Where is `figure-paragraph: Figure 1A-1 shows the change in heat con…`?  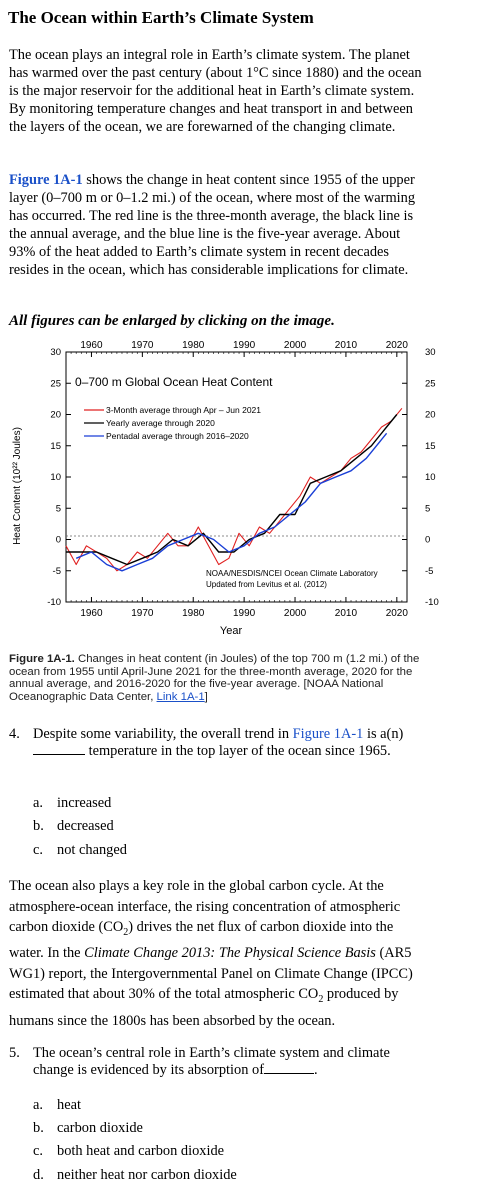
figure-paragraph: Figure 1A-1 shows the change in heat con… is located at coordinates (218, 225).